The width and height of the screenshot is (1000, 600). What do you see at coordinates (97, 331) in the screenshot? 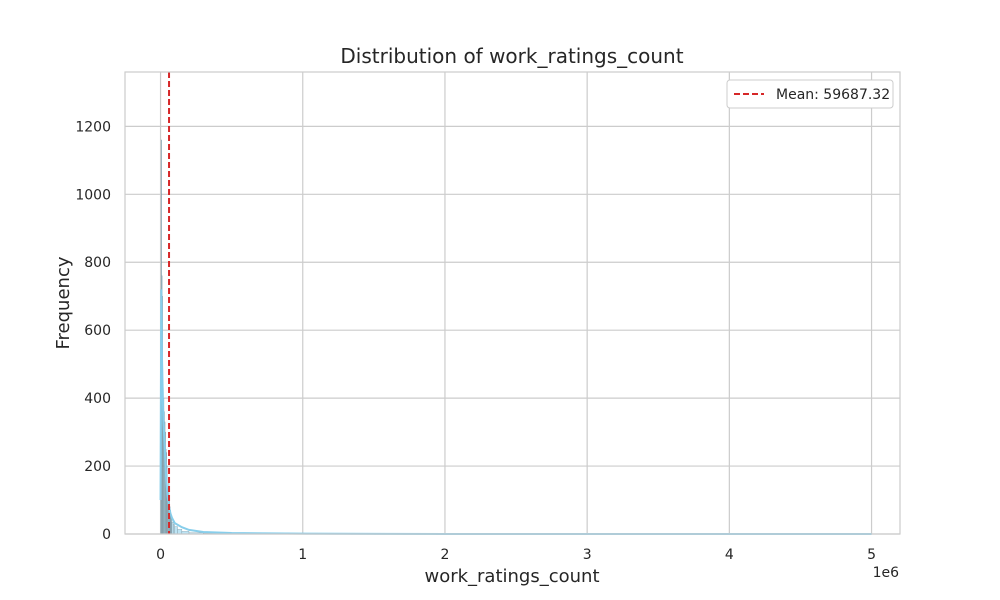
I see `y-tick-label: 600` at bounding box center [97, 331].